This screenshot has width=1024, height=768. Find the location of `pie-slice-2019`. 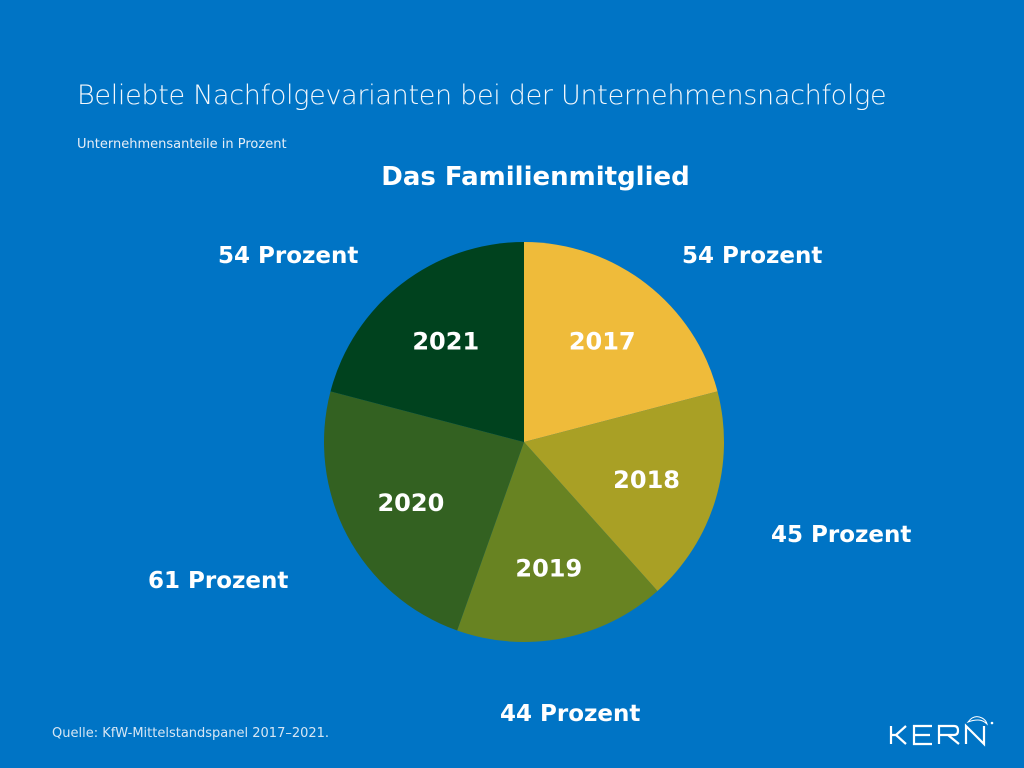

pie-slice-2019 is located at coordinates (557, 542).